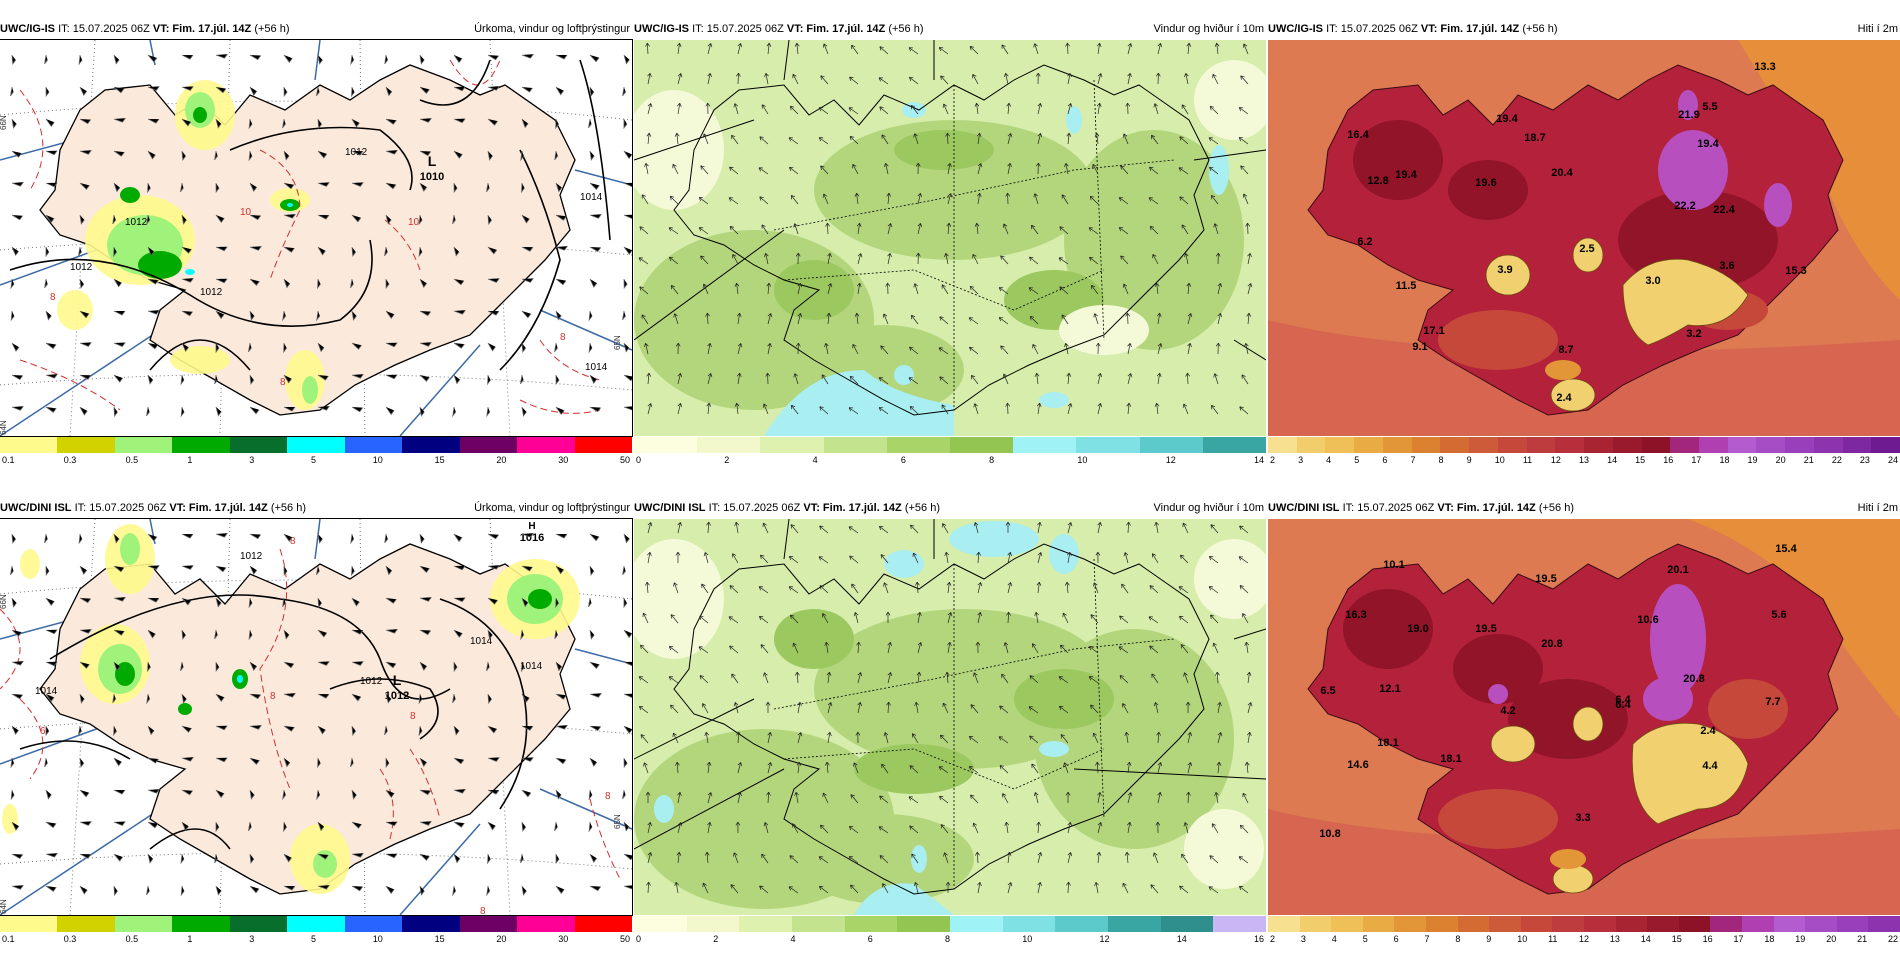  I want to click on colorbar-tick-label: 30, so click(563, 460).